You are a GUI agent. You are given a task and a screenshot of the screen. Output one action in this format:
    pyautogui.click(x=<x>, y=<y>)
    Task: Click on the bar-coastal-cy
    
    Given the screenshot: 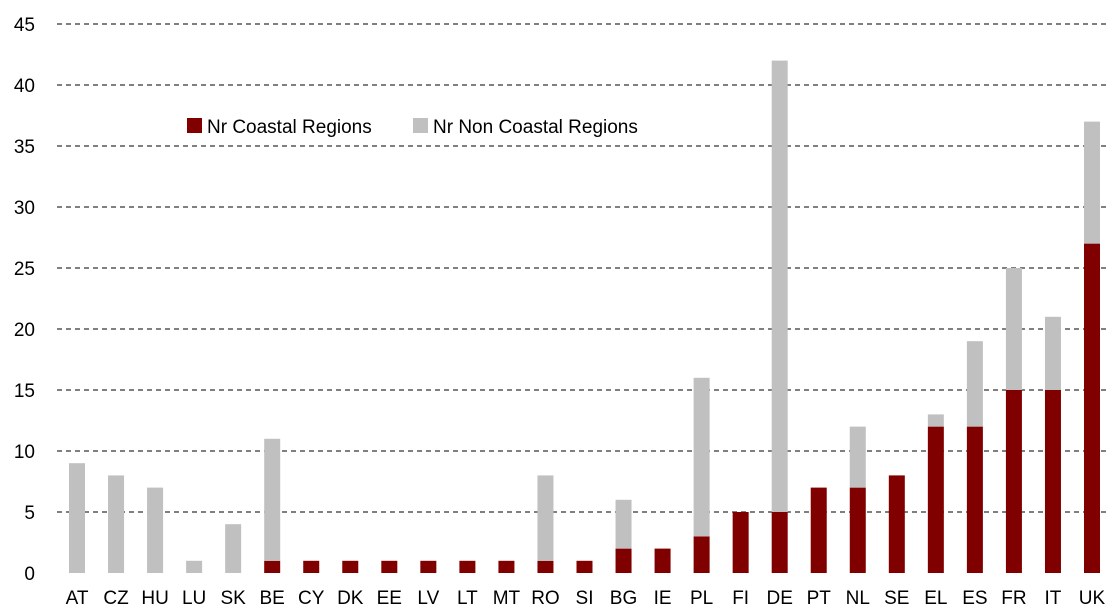 What is the action you would take?
    pyautogui.click(x=311, y=566)
    